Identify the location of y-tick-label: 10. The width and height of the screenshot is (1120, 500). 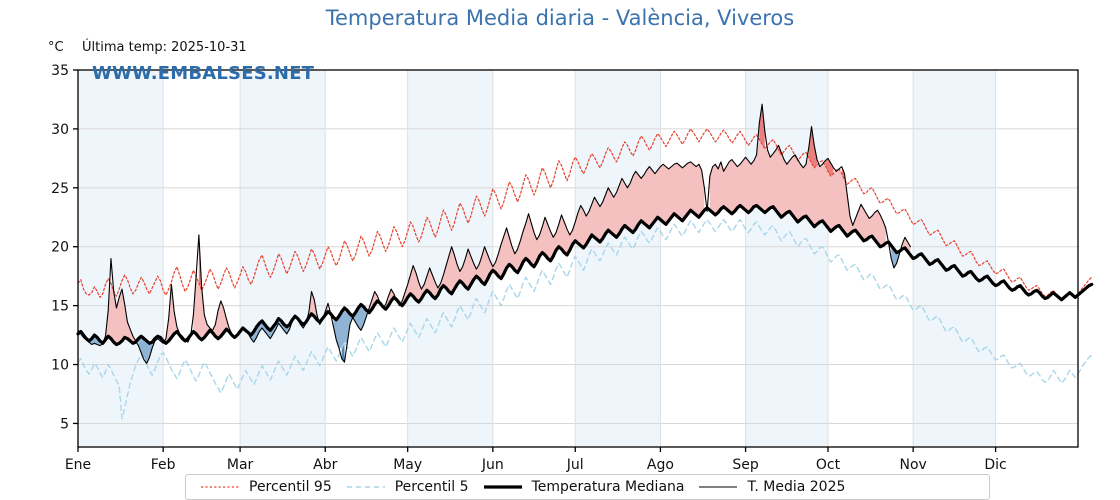
(60, 366).